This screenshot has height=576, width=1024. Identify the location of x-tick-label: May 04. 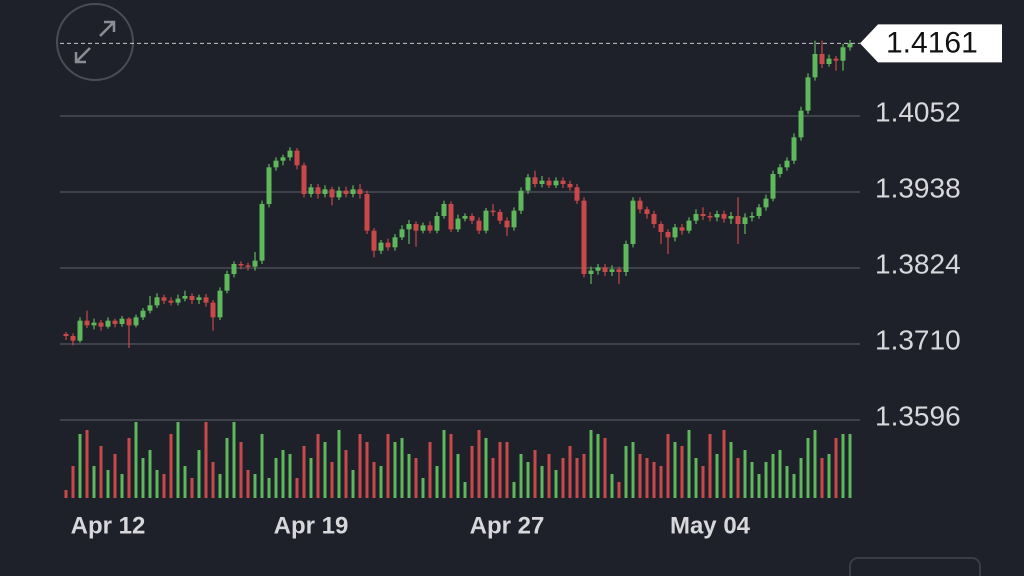
(710, 525).